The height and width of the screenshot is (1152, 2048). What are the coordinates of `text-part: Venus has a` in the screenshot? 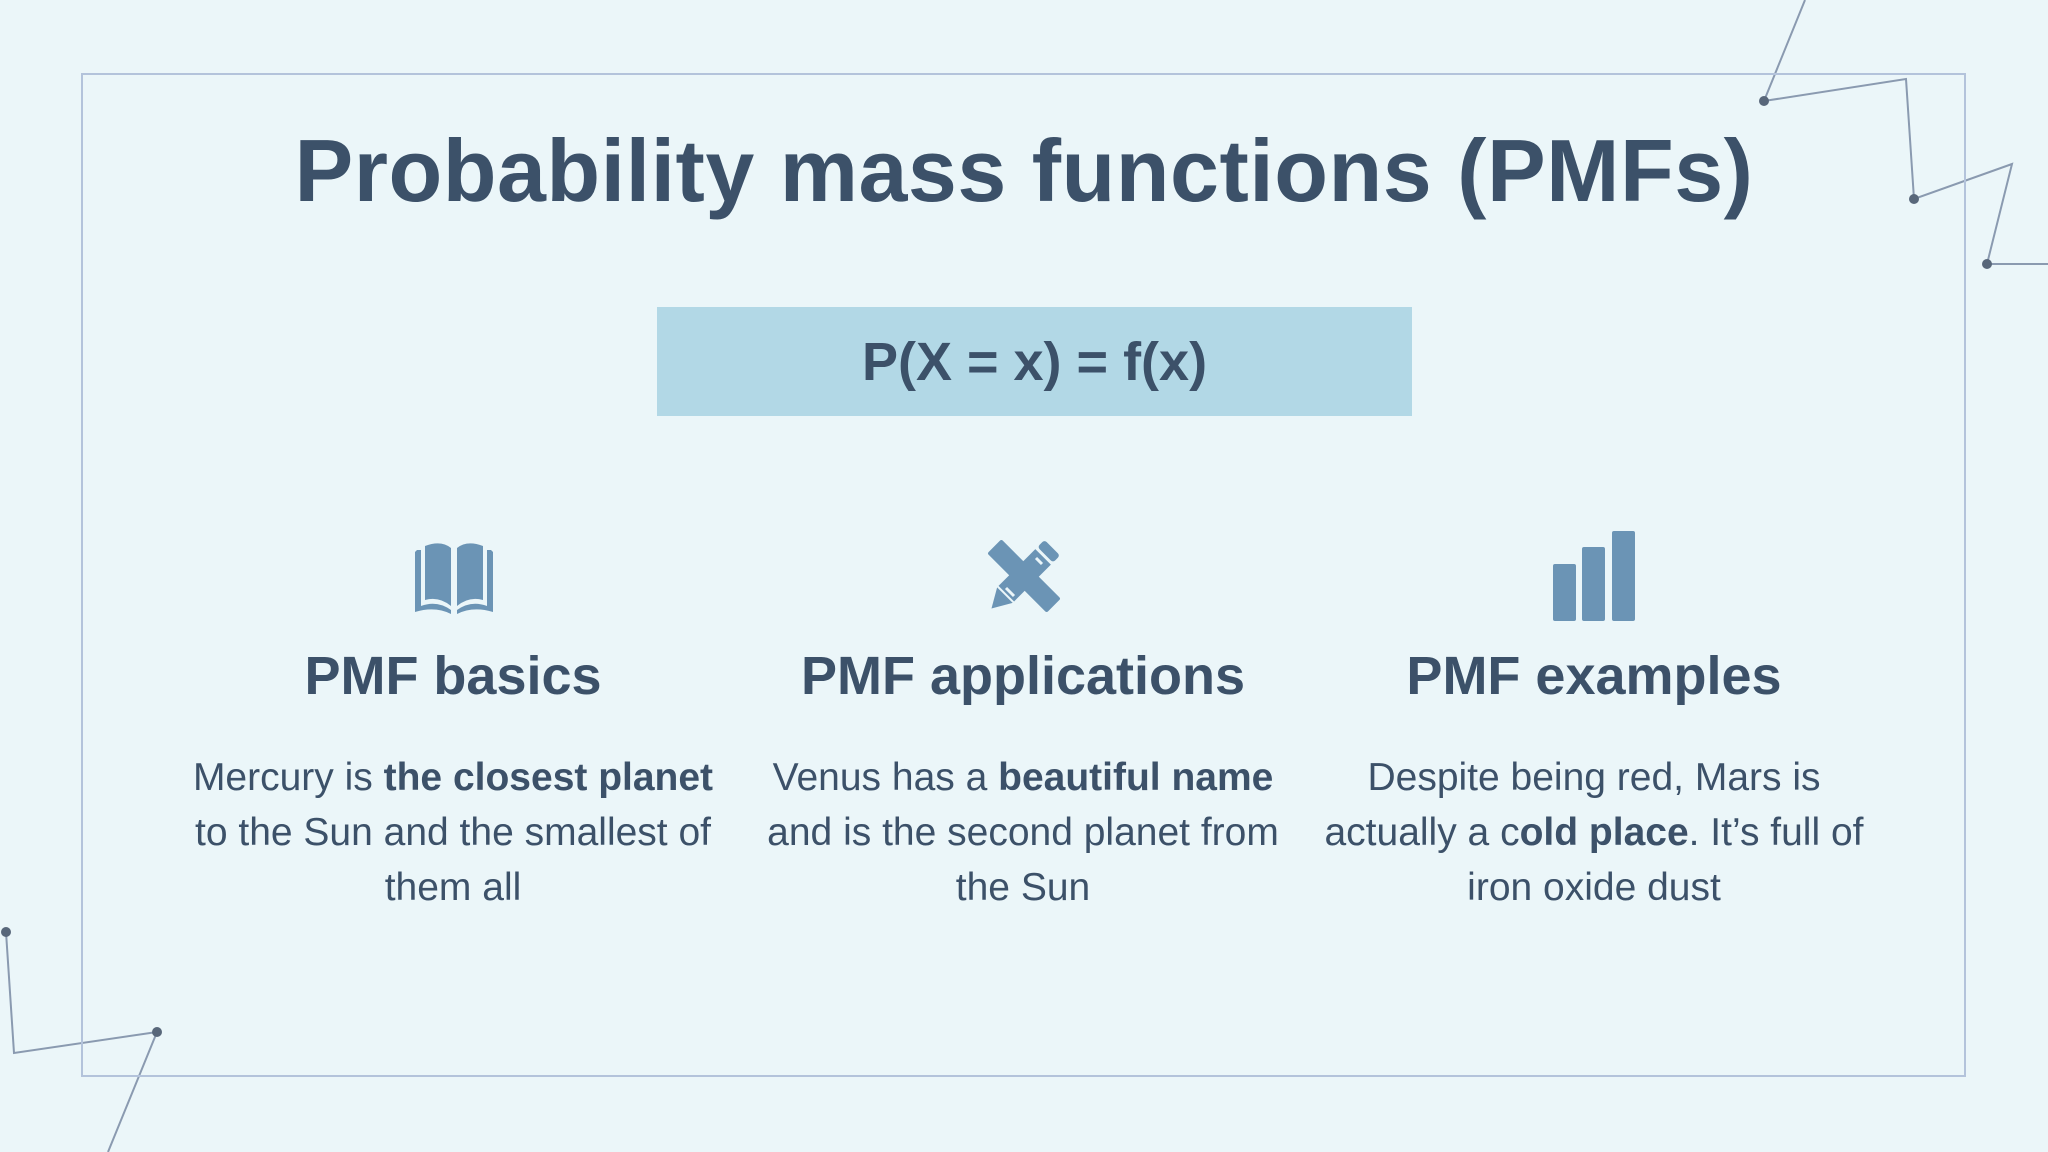 It's located at (885, 777).